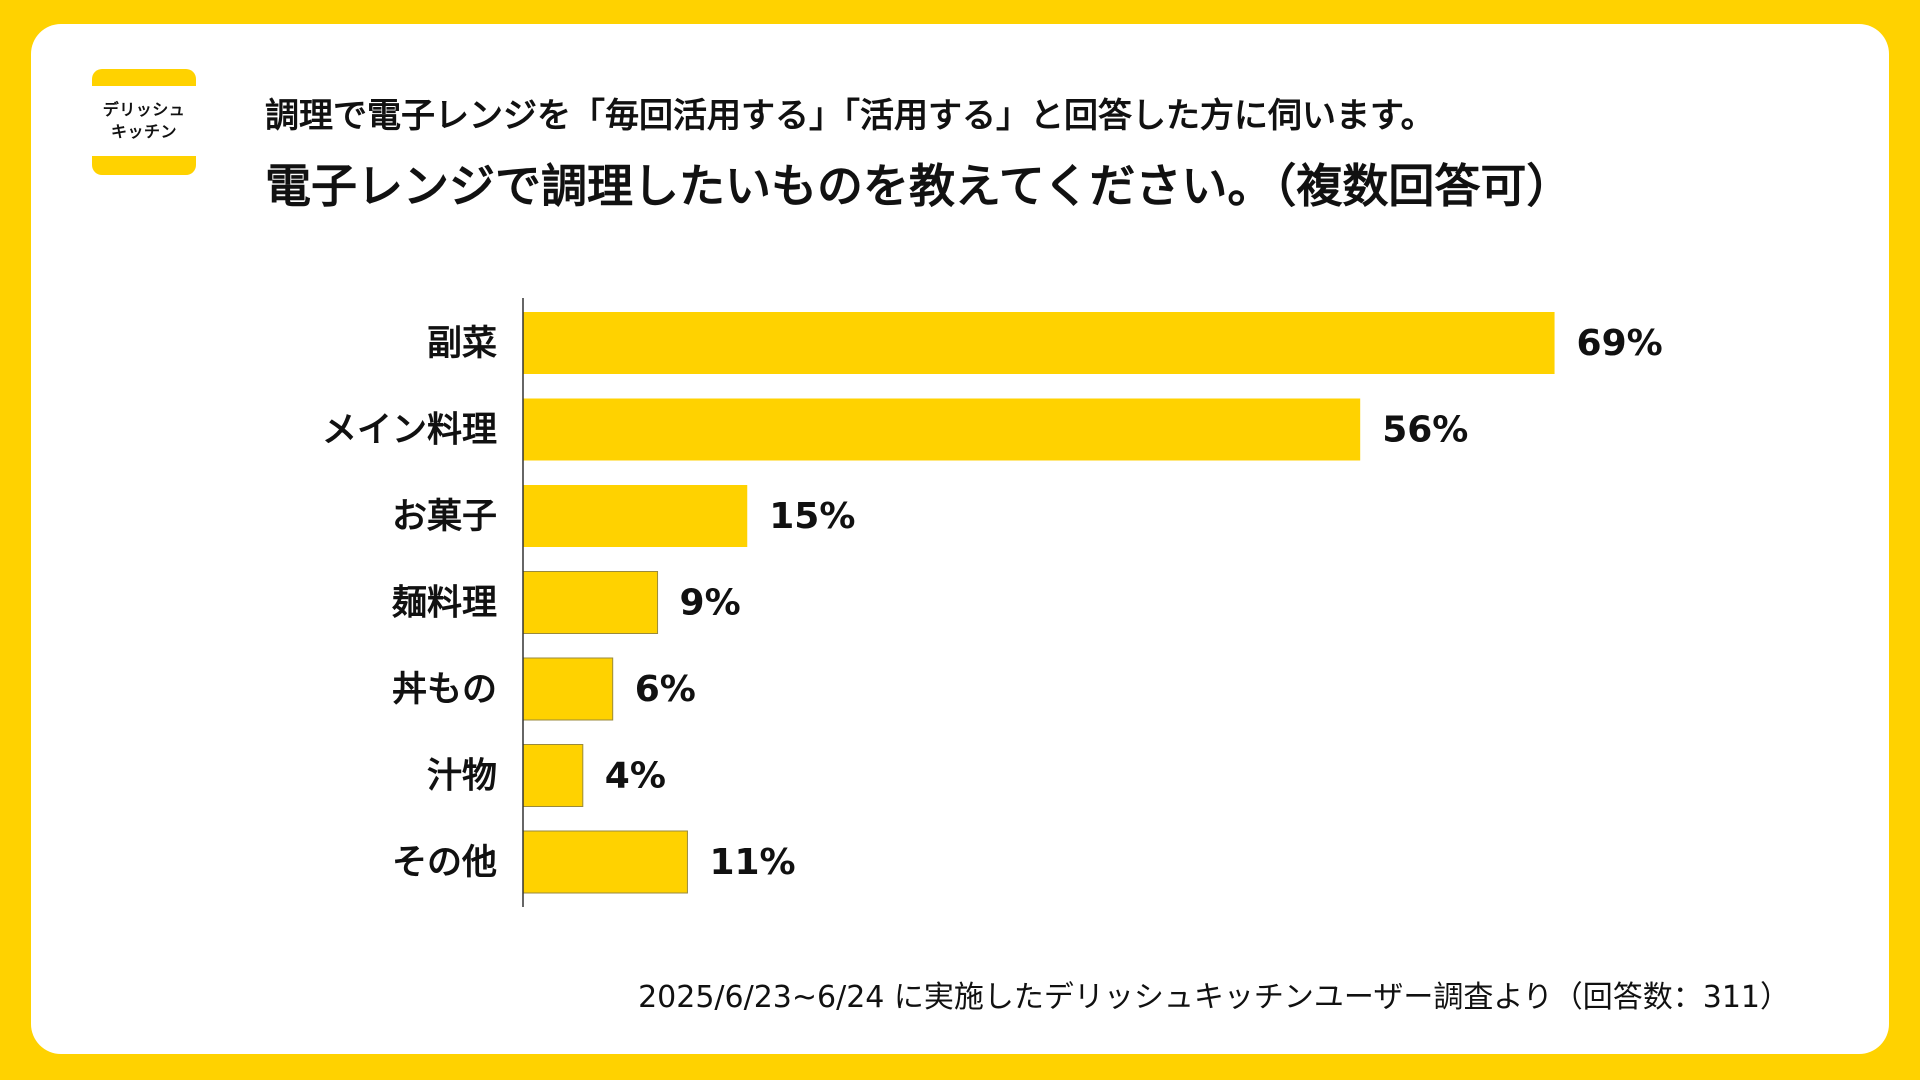  What do you see at coordinates (143, 131) in the screenshot?
I see `logo-line-2: キッチン` at bounding box center [143, 131].